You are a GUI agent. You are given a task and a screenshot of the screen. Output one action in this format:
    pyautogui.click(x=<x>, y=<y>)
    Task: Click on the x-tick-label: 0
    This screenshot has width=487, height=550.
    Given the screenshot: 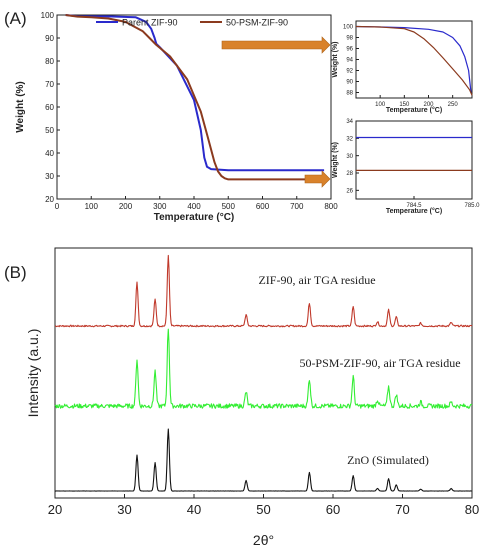 What is the action you would take?
    pyautogui.click(x=57, y=206)
    